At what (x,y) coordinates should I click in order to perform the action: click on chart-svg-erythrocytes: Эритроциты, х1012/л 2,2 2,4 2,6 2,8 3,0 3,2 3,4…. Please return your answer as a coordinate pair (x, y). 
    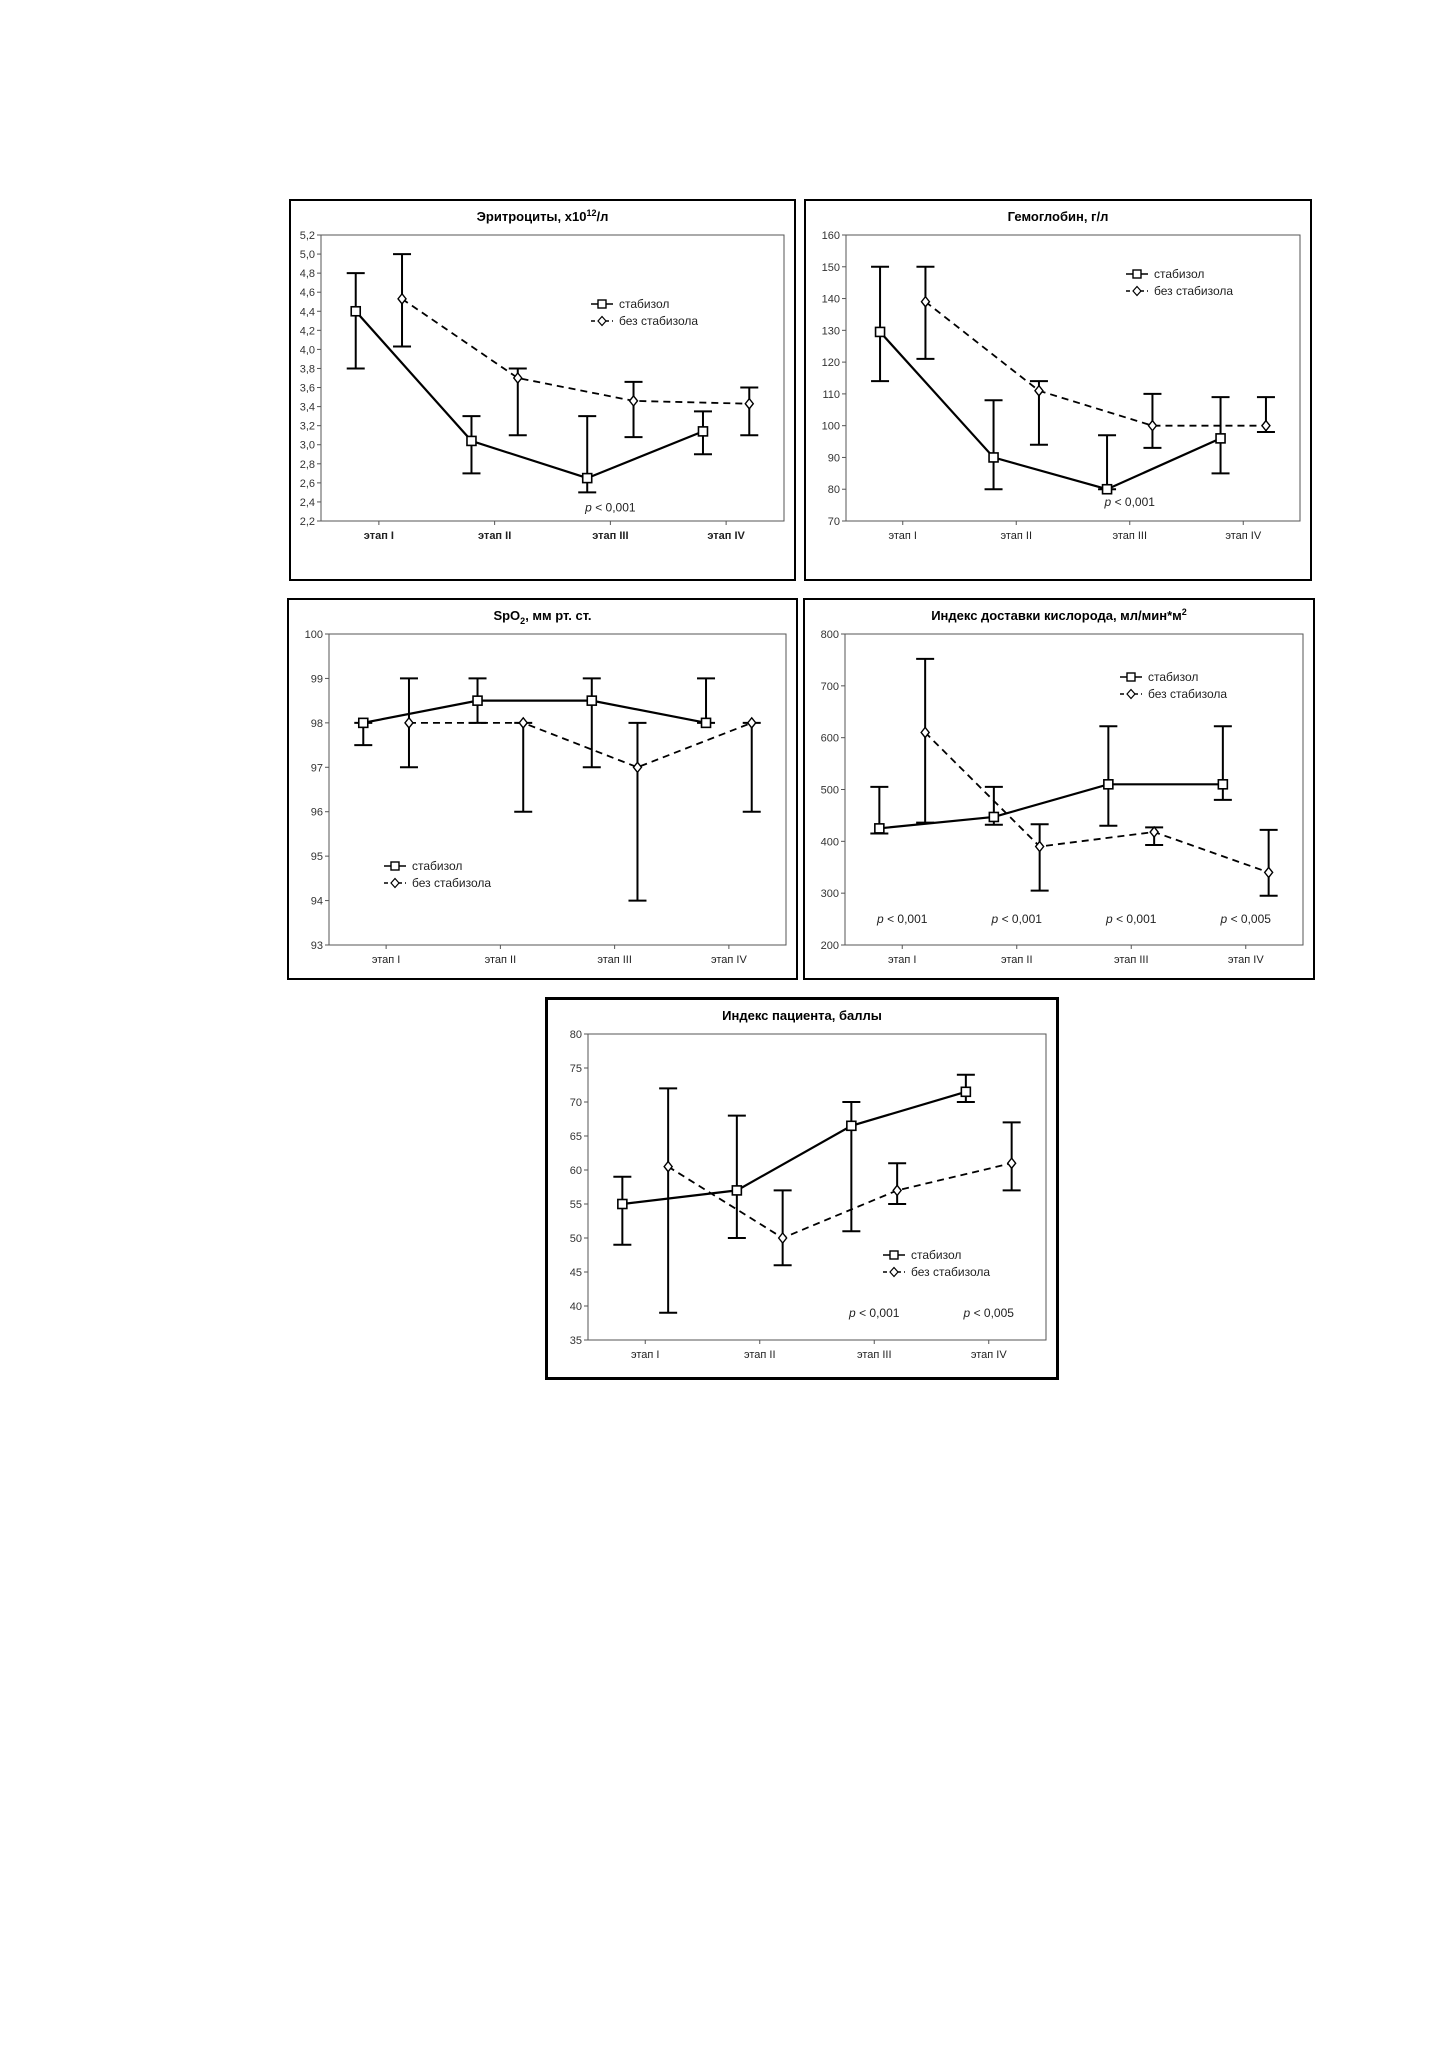
    Looking at the image, I should click on (542, 375).